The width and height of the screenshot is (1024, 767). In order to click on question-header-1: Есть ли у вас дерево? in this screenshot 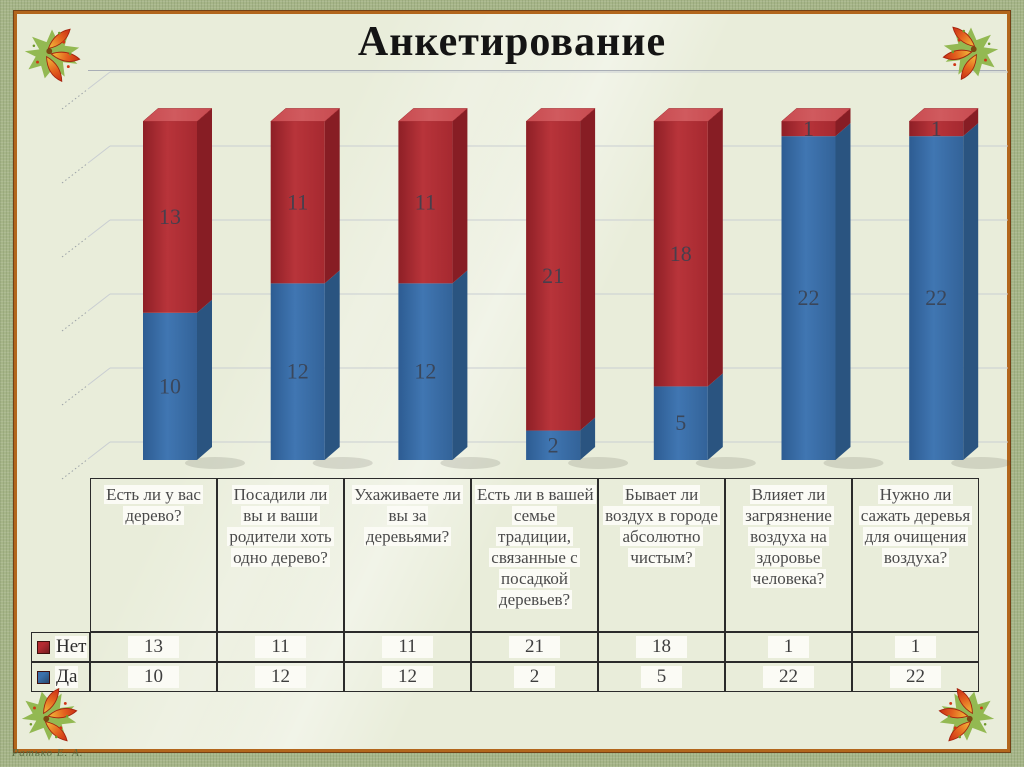, I will do `click(153, 555)`.